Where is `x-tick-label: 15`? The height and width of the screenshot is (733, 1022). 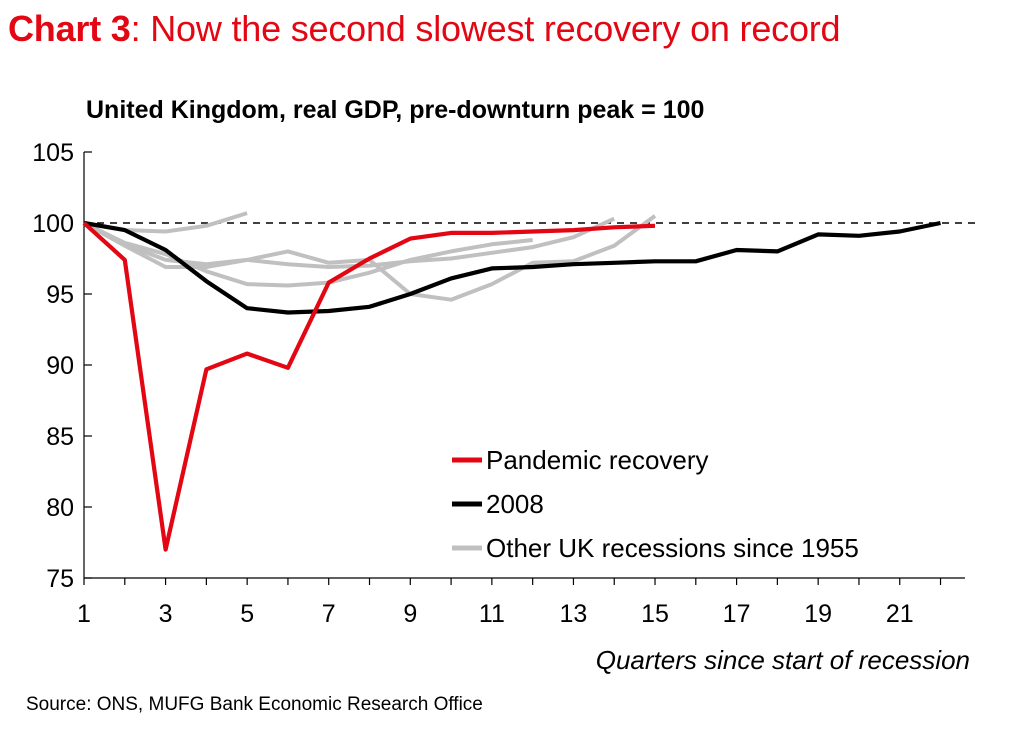 x-tick-label: 15 is located at coordinates (655, 614).